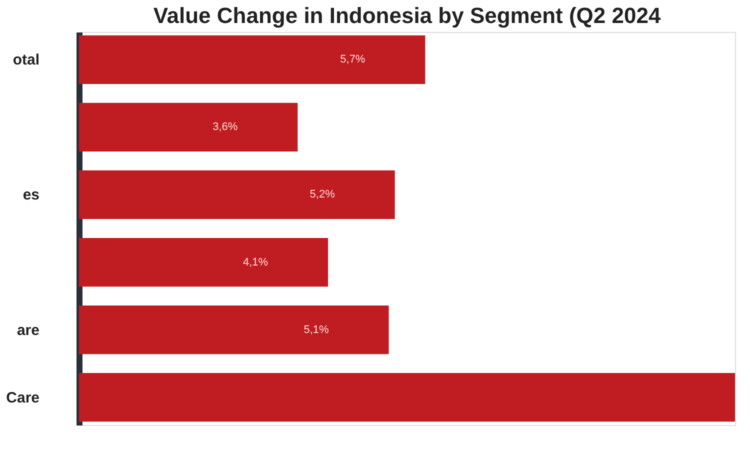 This screenshot has height=450, width=750. What do you see at coordinates (26, 60) in the screenshot?
I see `y-tick-label: otal` at bounding box center [26, 60].